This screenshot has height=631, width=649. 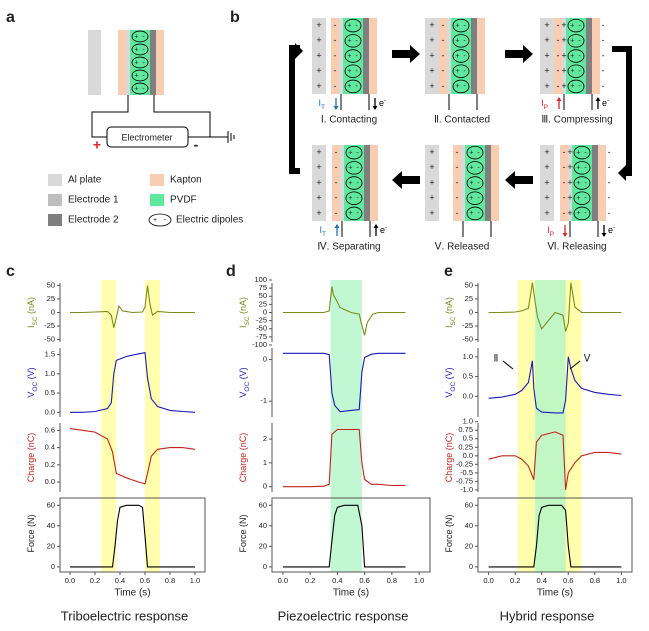 I want to click on caption: Piezoelectric response, so click(x=343, y=615).